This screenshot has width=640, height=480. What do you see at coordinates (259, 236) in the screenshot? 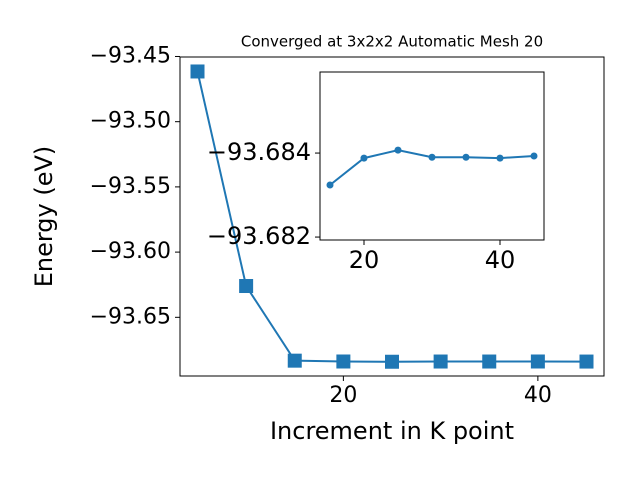
I see `y-tick-label: −93.682` at bounding box center [259, 236].